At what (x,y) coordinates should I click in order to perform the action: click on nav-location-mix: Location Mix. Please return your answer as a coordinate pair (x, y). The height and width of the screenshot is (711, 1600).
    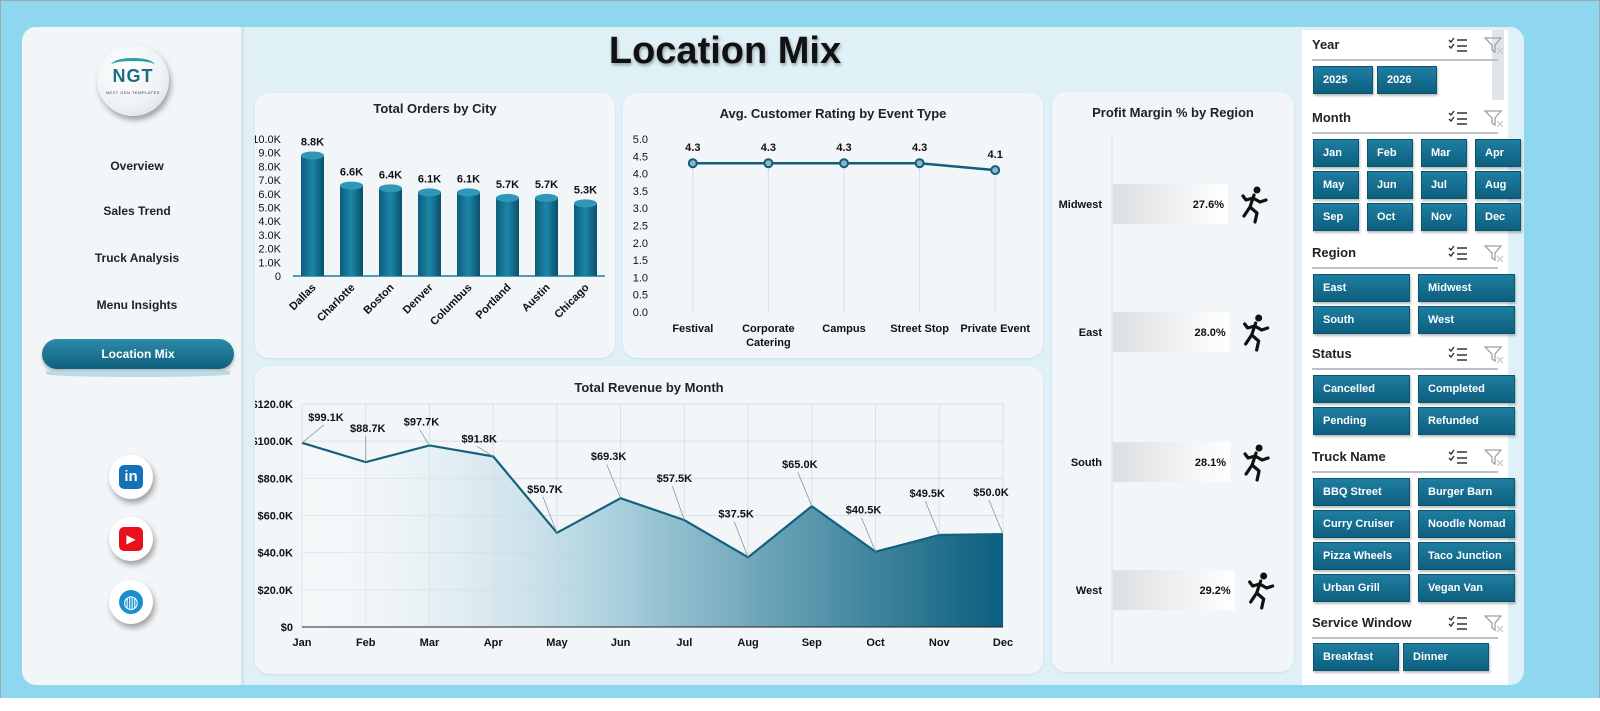
    Looking at the image, I should click on (138, 358).